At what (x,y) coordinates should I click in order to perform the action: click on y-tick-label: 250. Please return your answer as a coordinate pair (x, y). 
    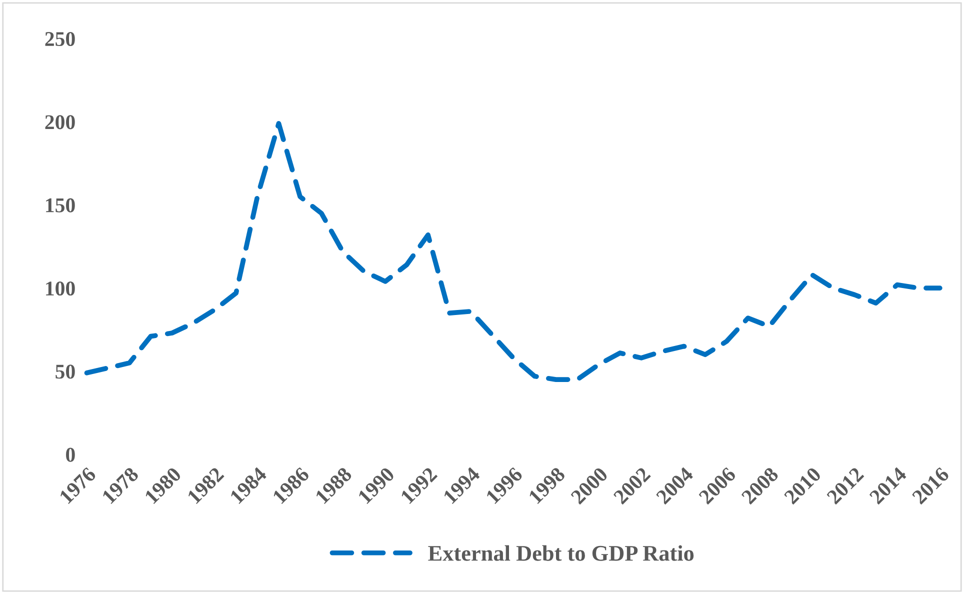
    Looking at the image, I should click on (60, 39).